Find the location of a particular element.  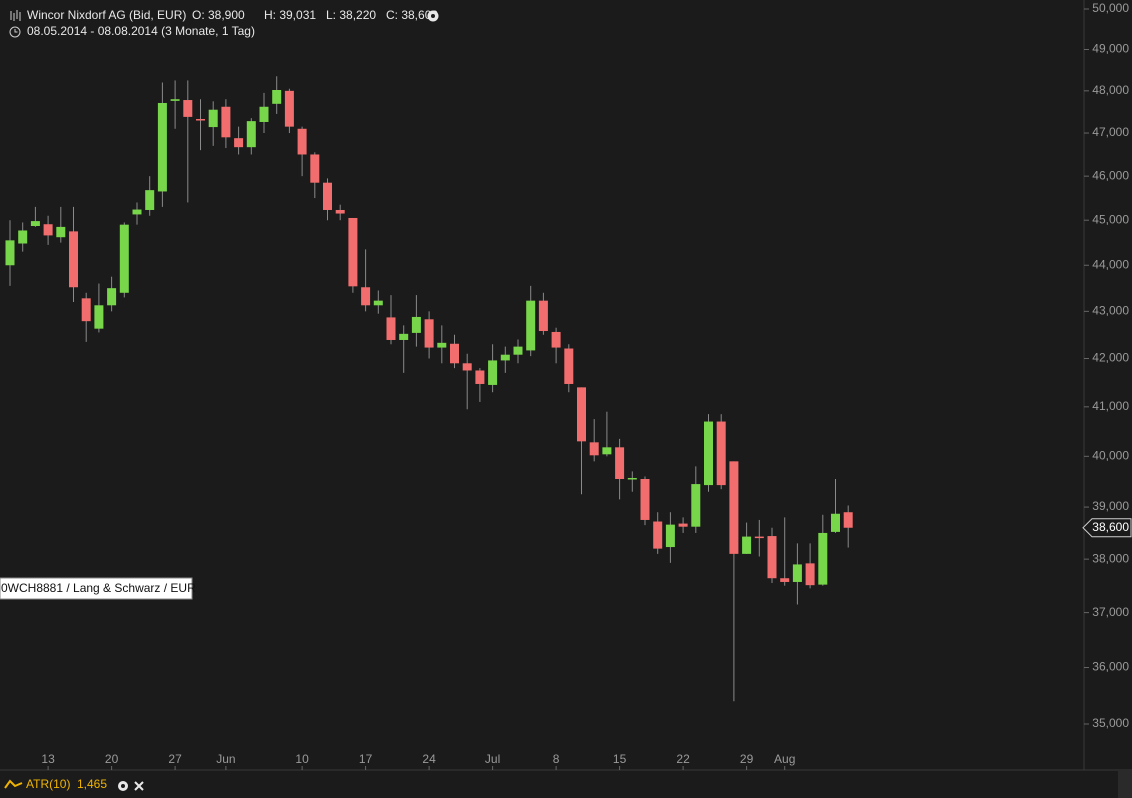

y-tick-label: 37,000 is located at coordinates (1110, 612).